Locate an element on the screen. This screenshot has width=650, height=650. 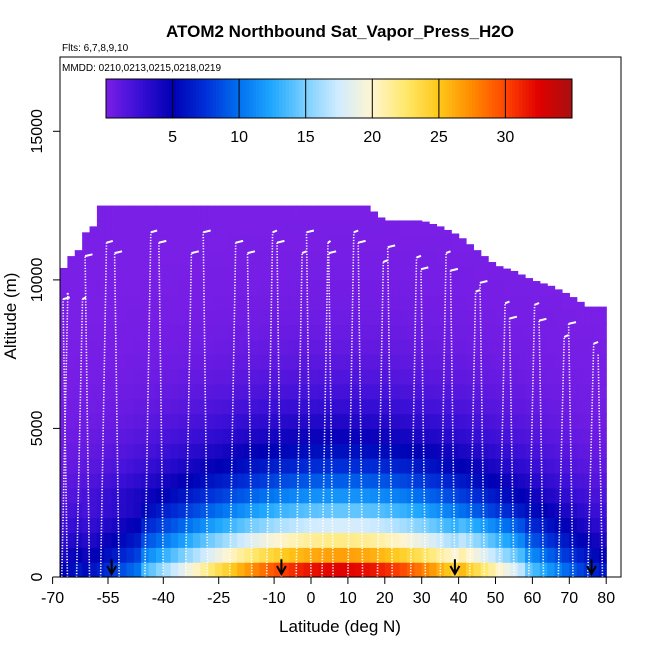
profile-track is located at coordinates (188, 415).